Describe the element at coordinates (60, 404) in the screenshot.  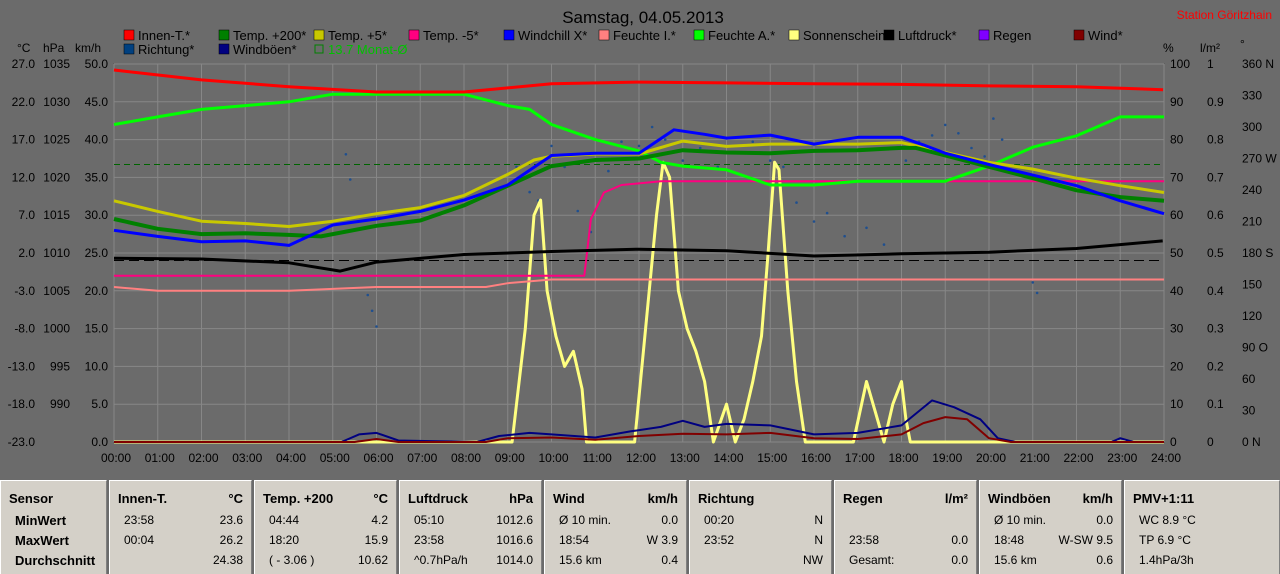
I see `pressure-tick-label: 990` at that location.